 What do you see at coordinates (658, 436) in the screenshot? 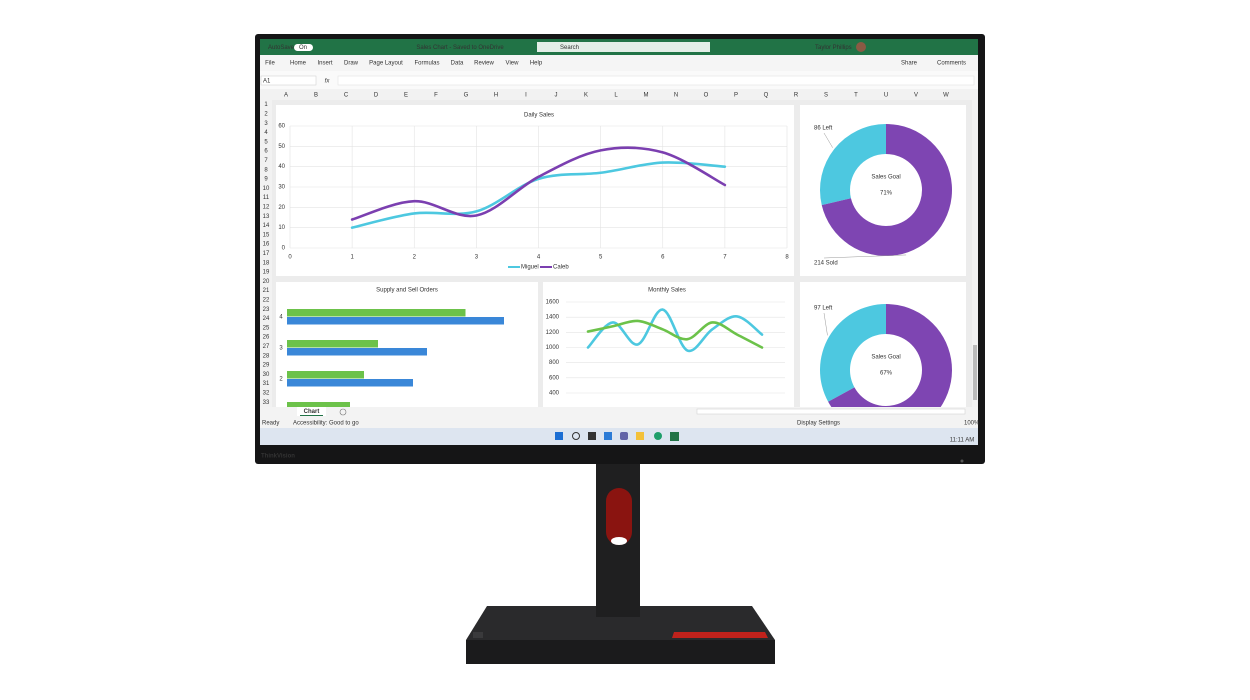
I see `edge-icon` at bounding box center [658, 436].